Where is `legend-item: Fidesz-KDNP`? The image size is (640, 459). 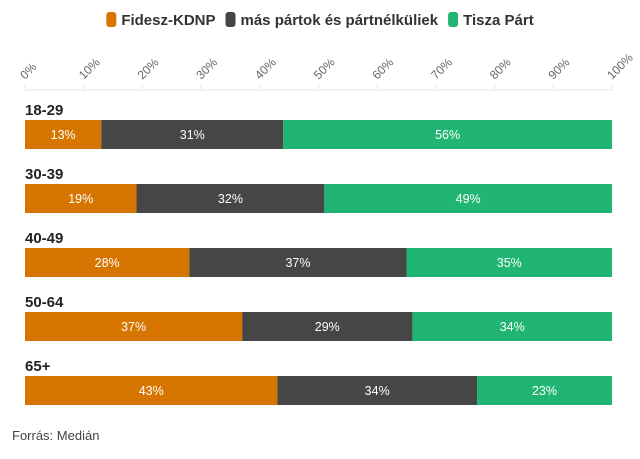 legend-item: Fidesz-KDNP is located at coordinates (161, 20).